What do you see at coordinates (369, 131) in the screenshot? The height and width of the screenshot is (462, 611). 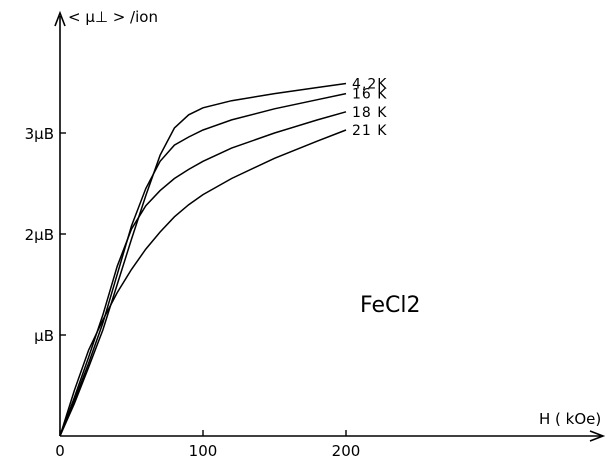 I see `series-label: 21 K` at bounding box center [369, 131].